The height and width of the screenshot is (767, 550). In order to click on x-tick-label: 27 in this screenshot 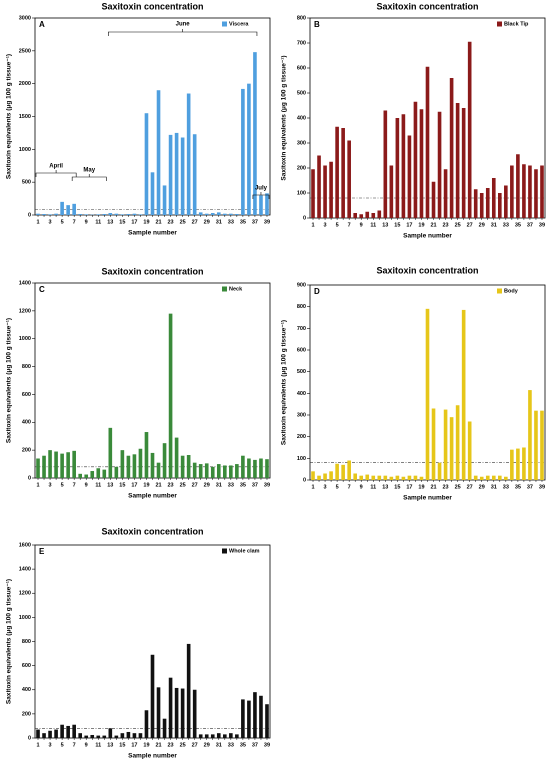, I will do `click(470, 225)`.